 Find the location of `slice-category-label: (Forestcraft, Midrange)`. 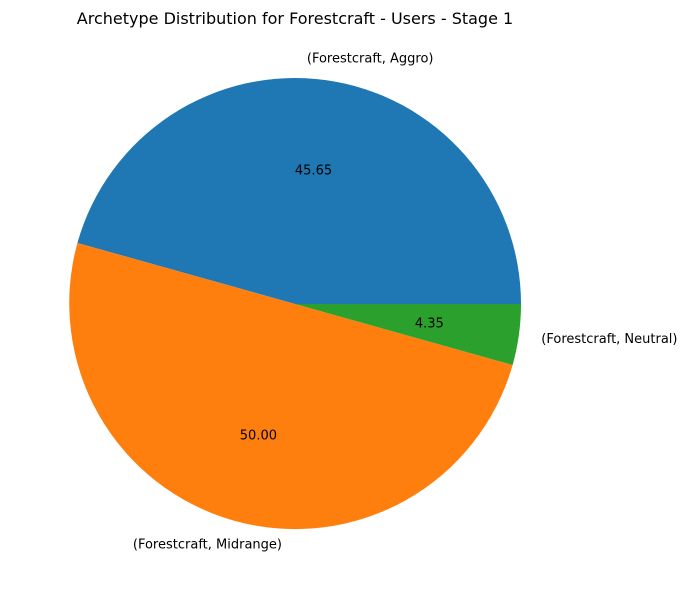

slice-category-label: (Forestcraft, Midrange) is located at coordinates (207, 544).